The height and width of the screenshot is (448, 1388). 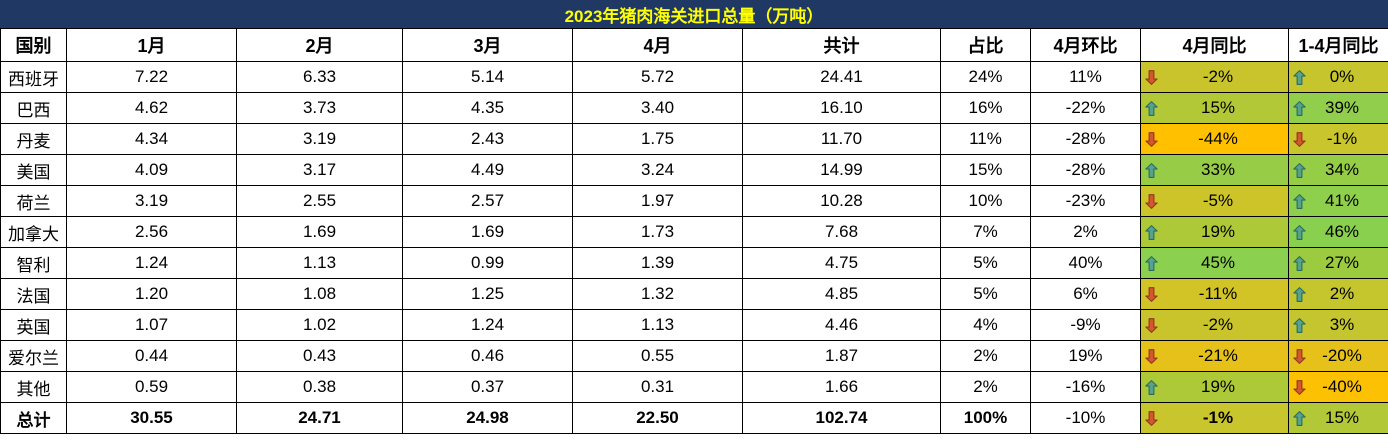 What do you see at coordinates (1218, 169) in the screenshot?
I see `trend-value: 33%` at bounding box center [1218, 169].